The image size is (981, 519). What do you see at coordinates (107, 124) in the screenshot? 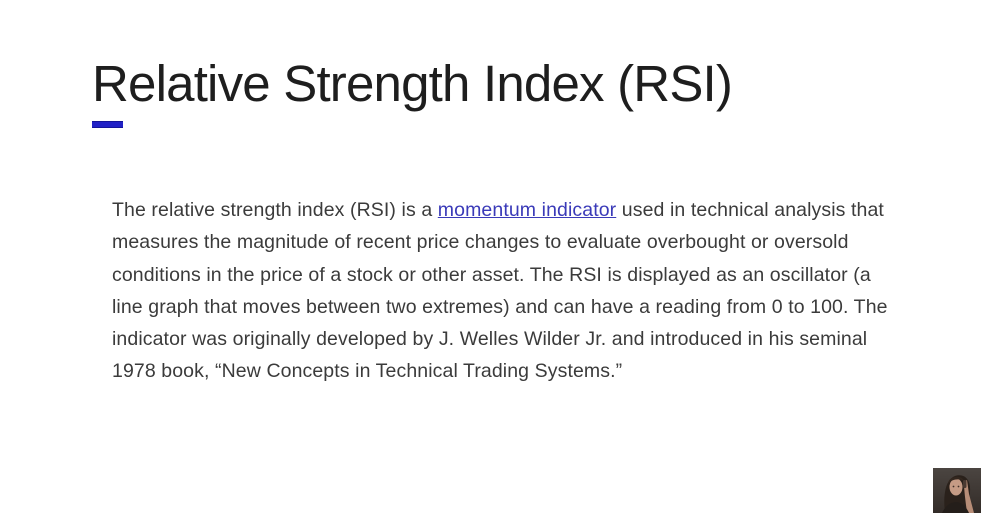
I see `title-accent-bar` at bounding box center [107, 124].